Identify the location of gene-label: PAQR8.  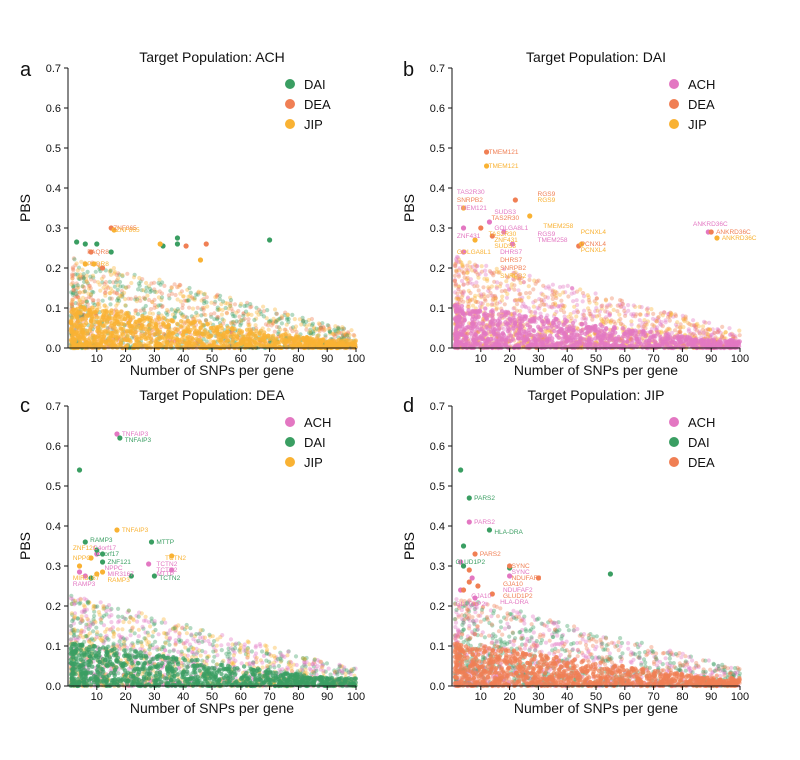
(98, 252).